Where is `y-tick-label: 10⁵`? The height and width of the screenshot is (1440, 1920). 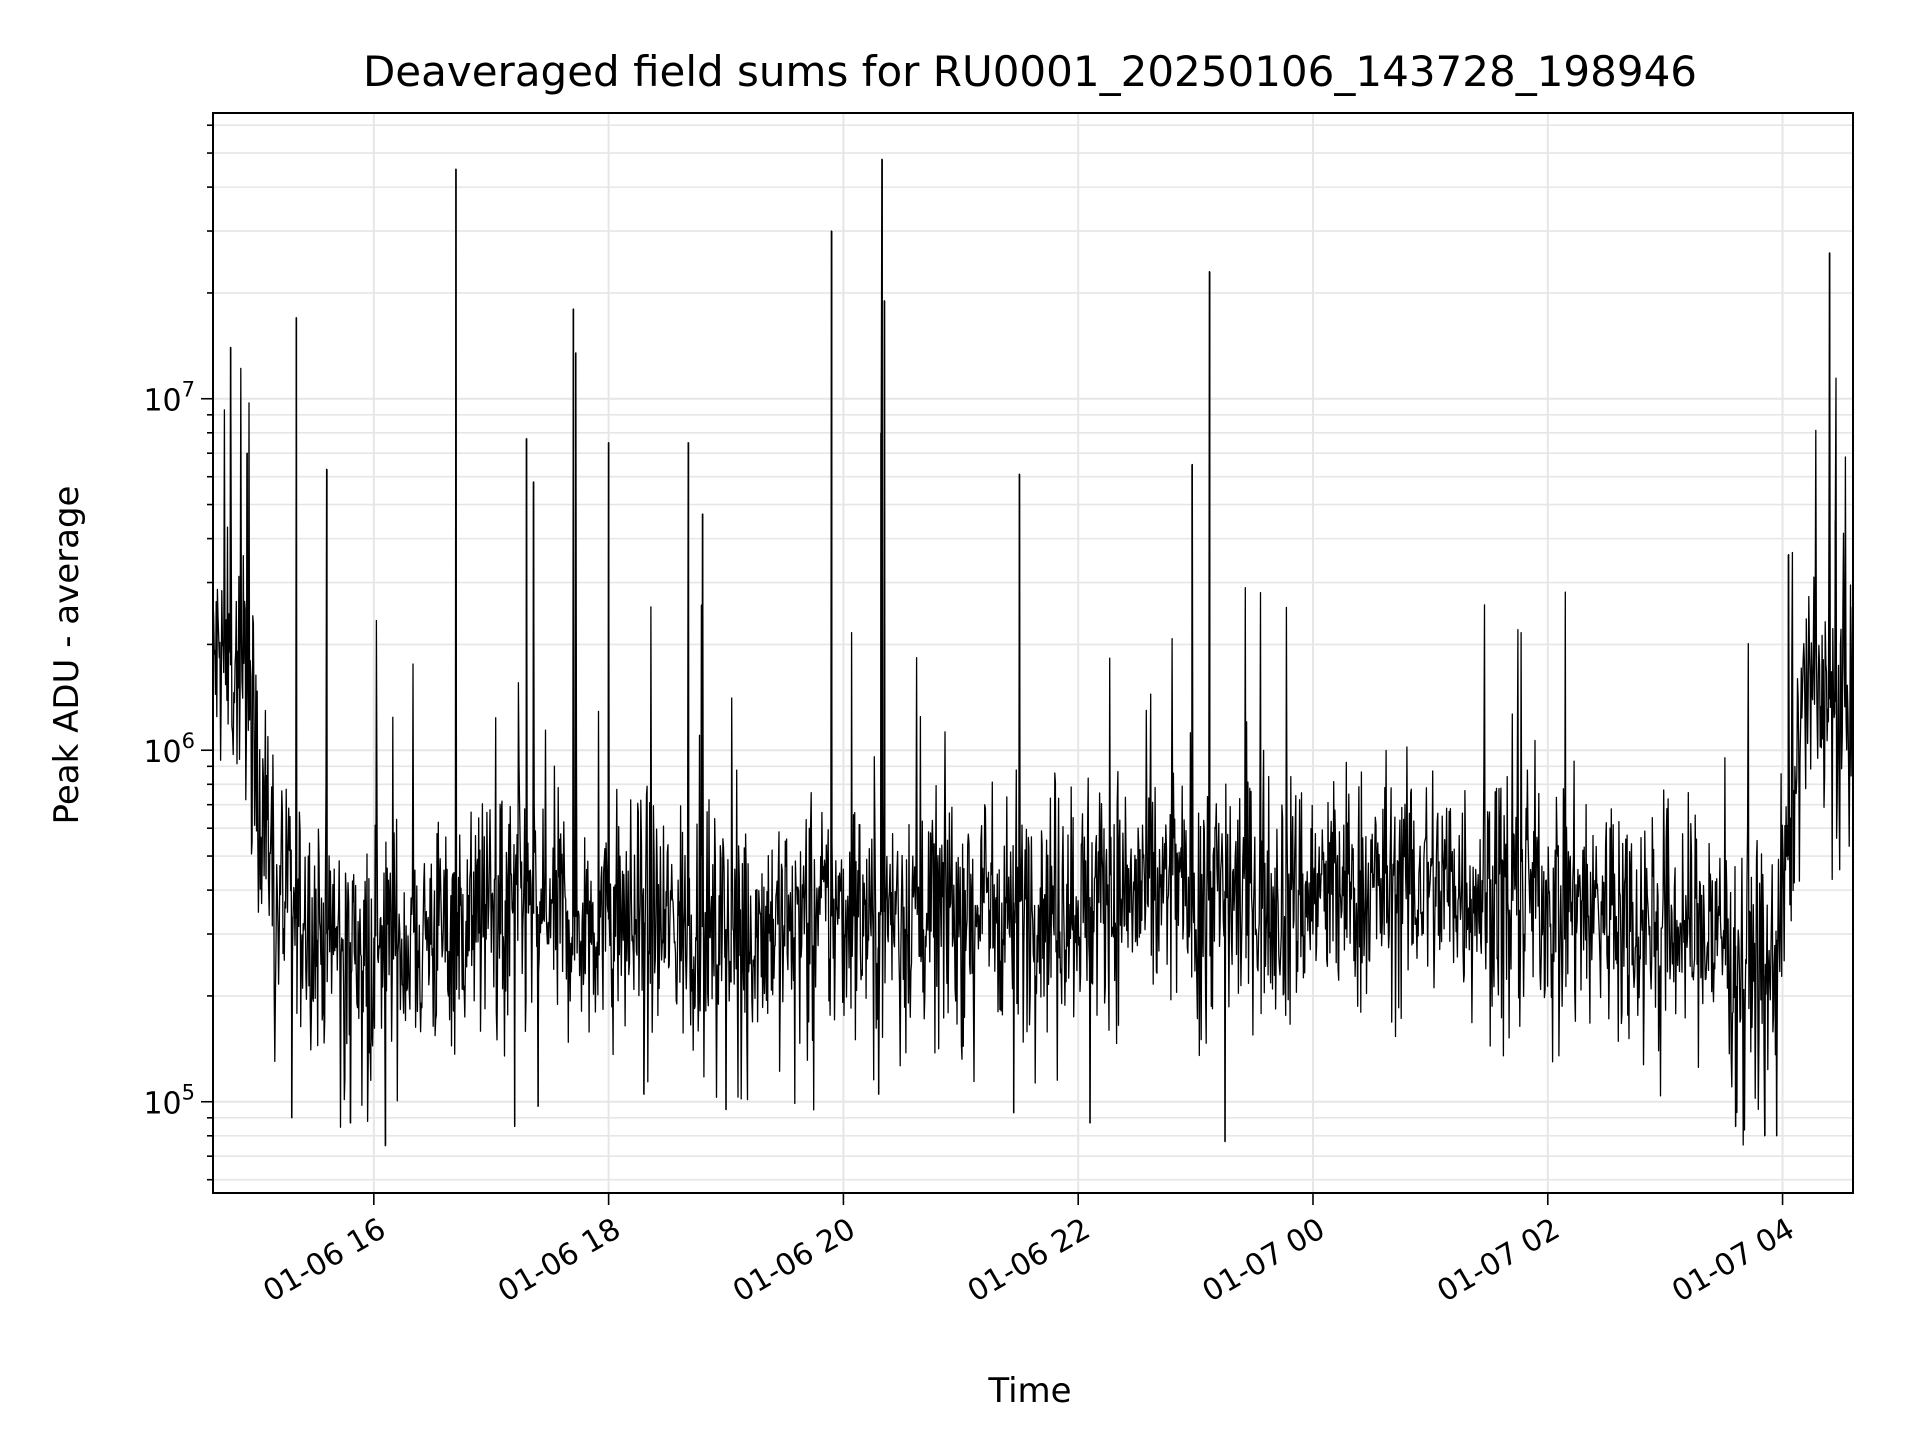
y-tick-label: 10⁵ is located at coordinates (169, 1101).